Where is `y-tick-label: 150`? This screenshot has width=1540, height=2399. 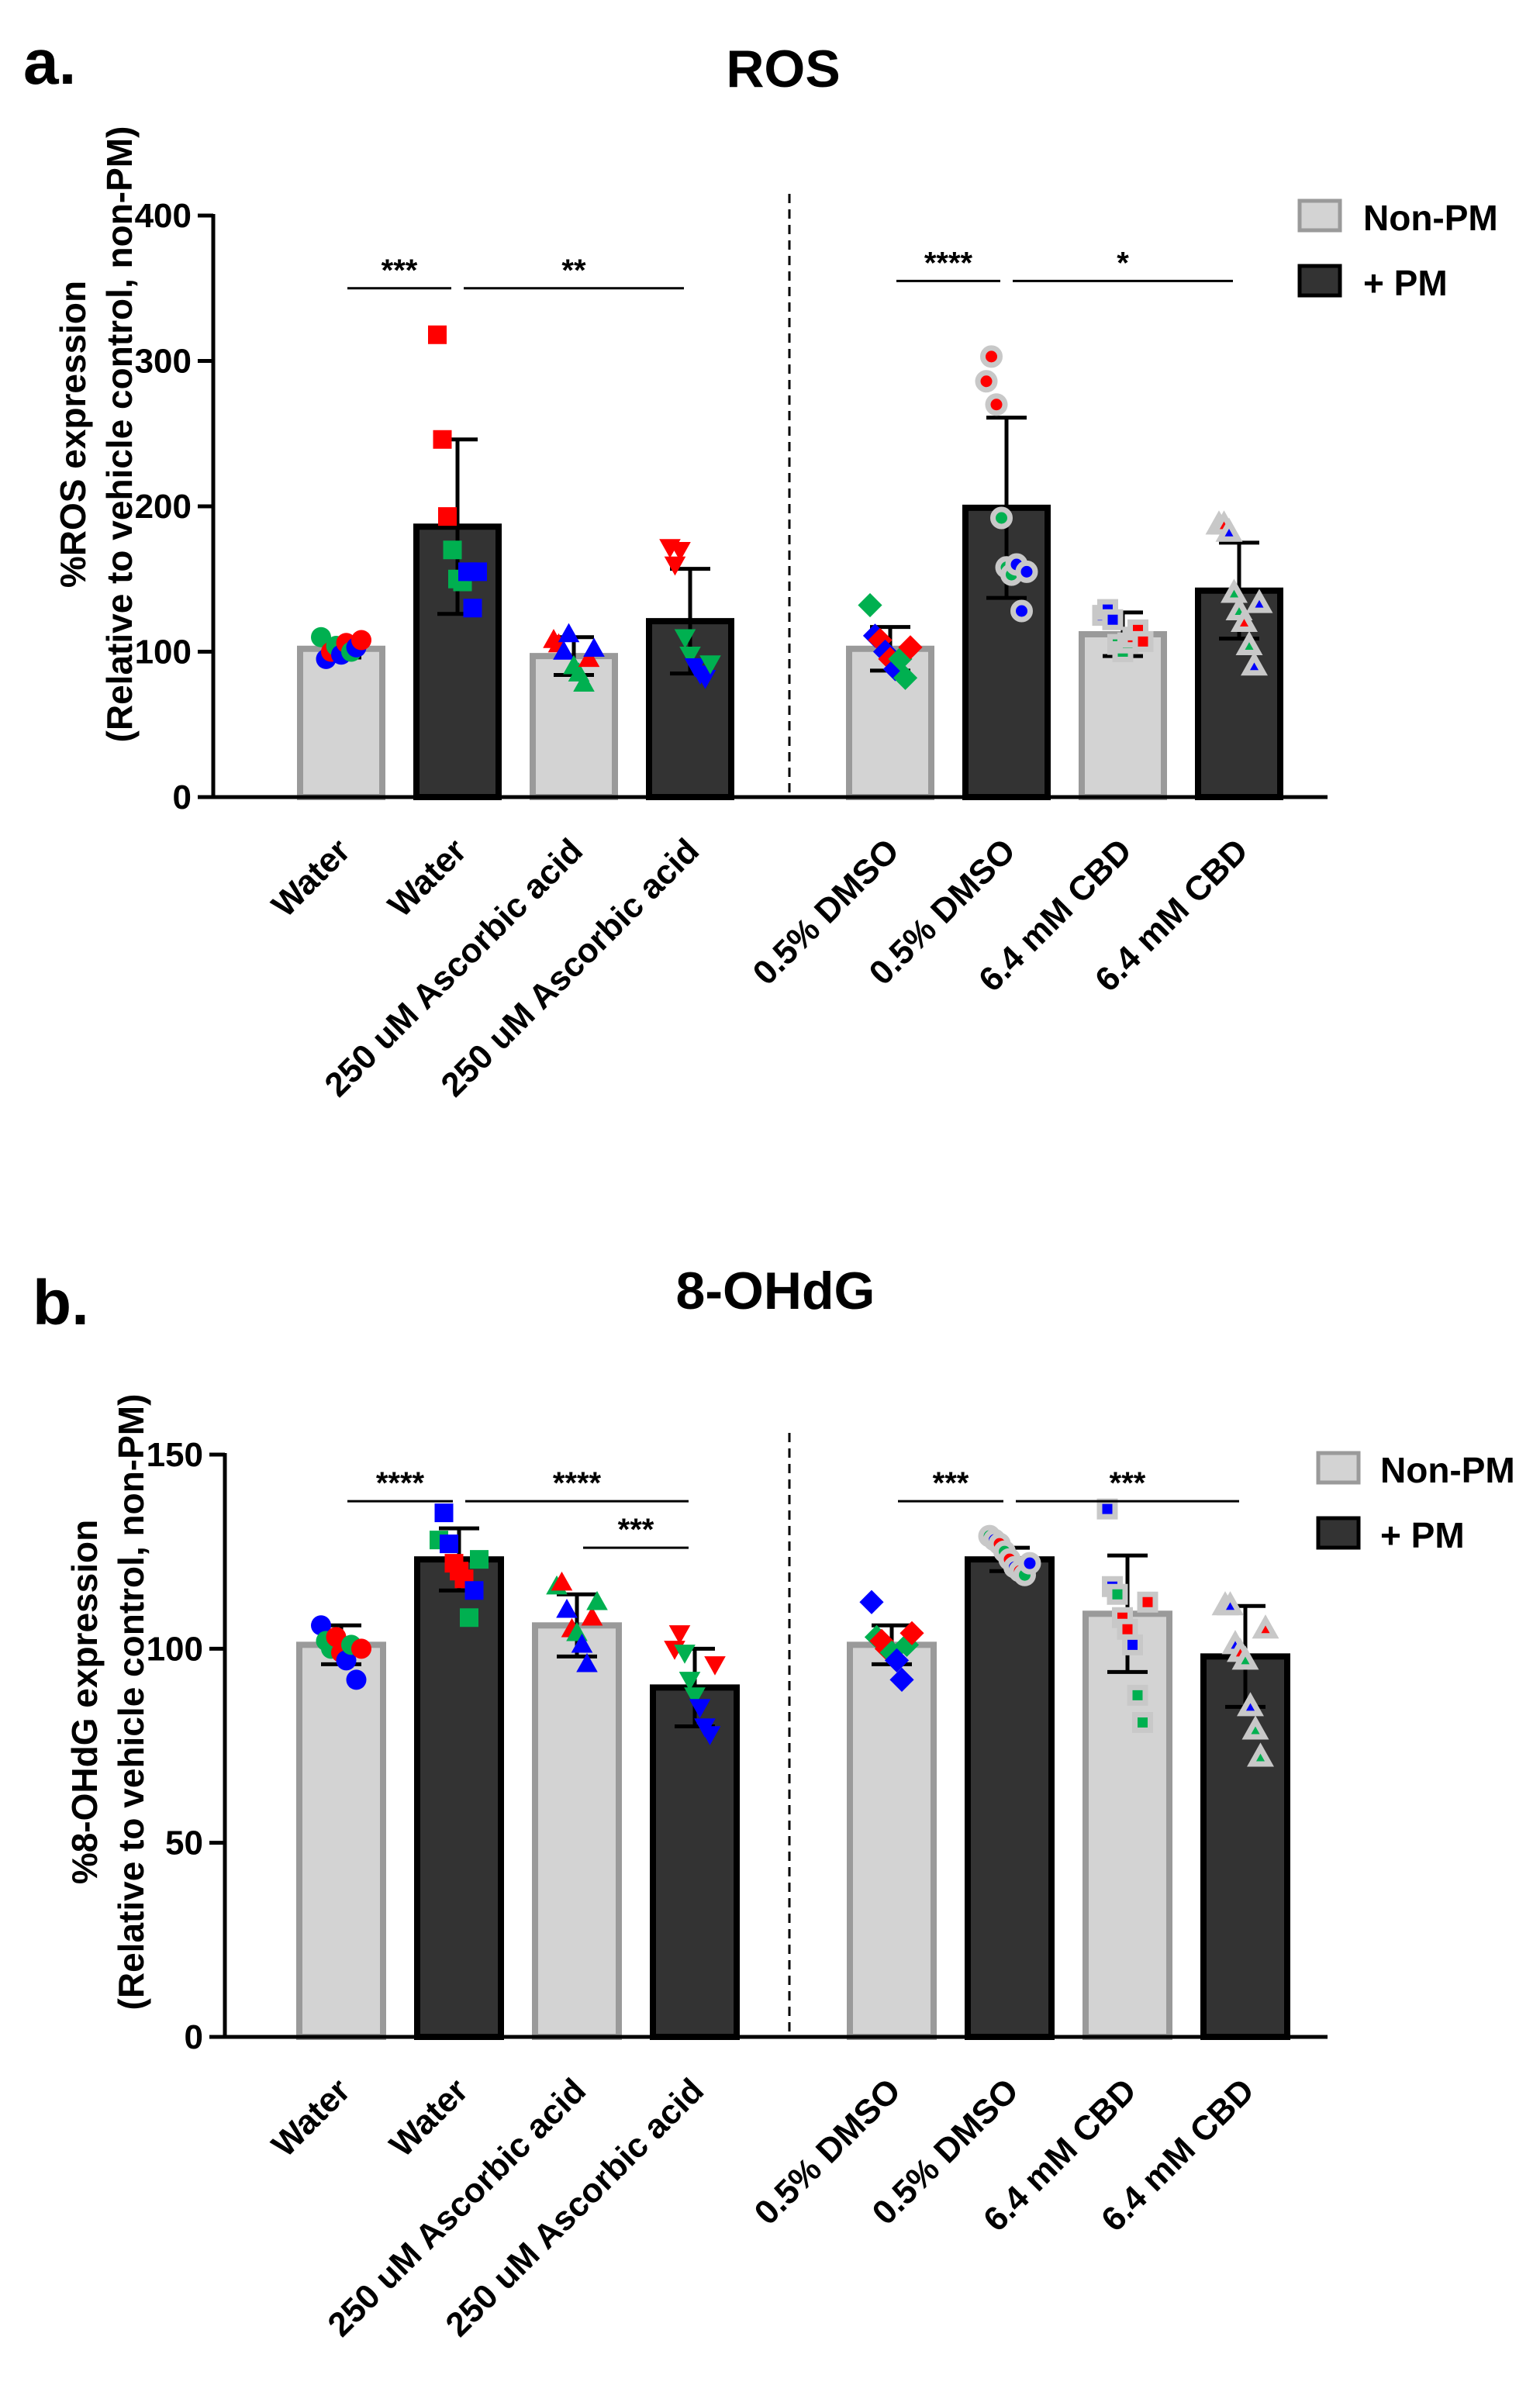
y-tick-label: 150 is located at coordinates (175, 1455).